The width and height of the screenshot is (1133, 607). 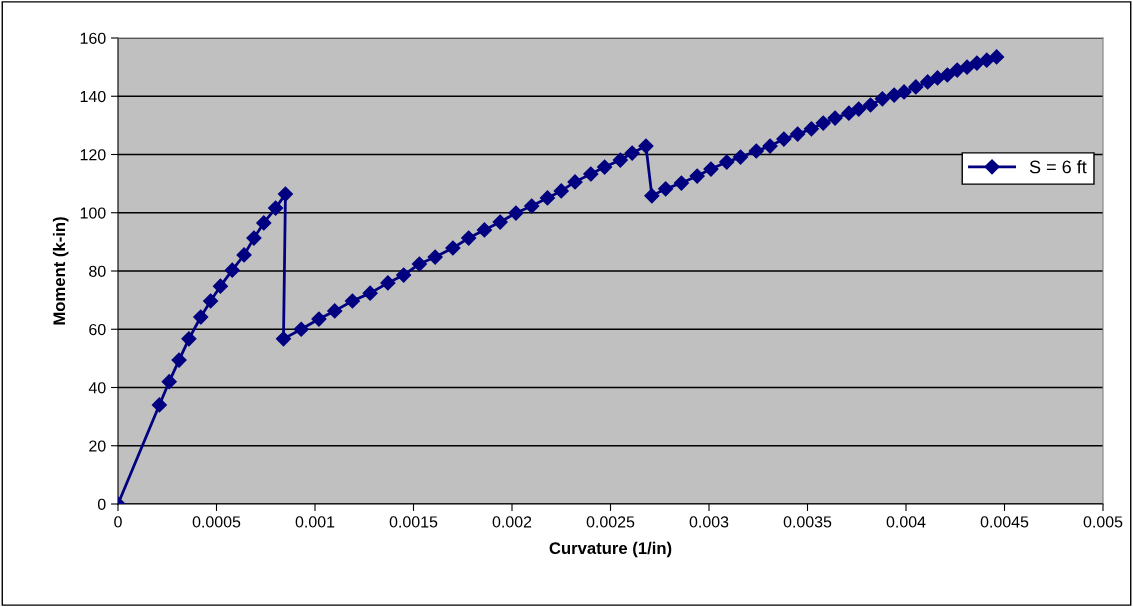 I want to click on x-tick-label: 0.005, so click(x=1103, y=522).